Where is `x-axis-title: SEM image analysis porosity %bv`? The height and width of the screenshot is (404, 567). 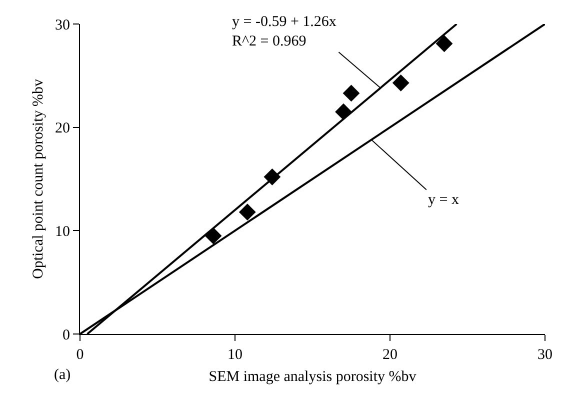
x-axis-title: SEM image analysis porosity %bv is located at coordinates (312, 377).